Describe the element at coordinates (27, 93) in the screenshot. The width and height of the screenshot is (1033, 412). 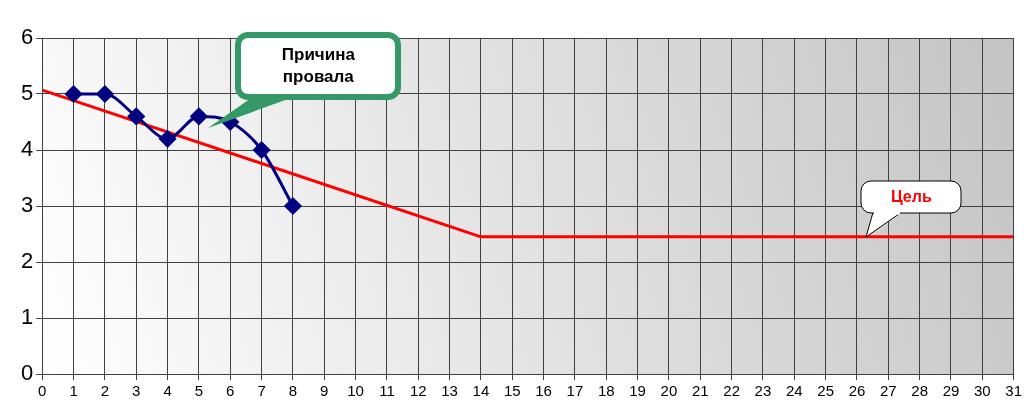
I see `y-tick-label: 5` at that location.